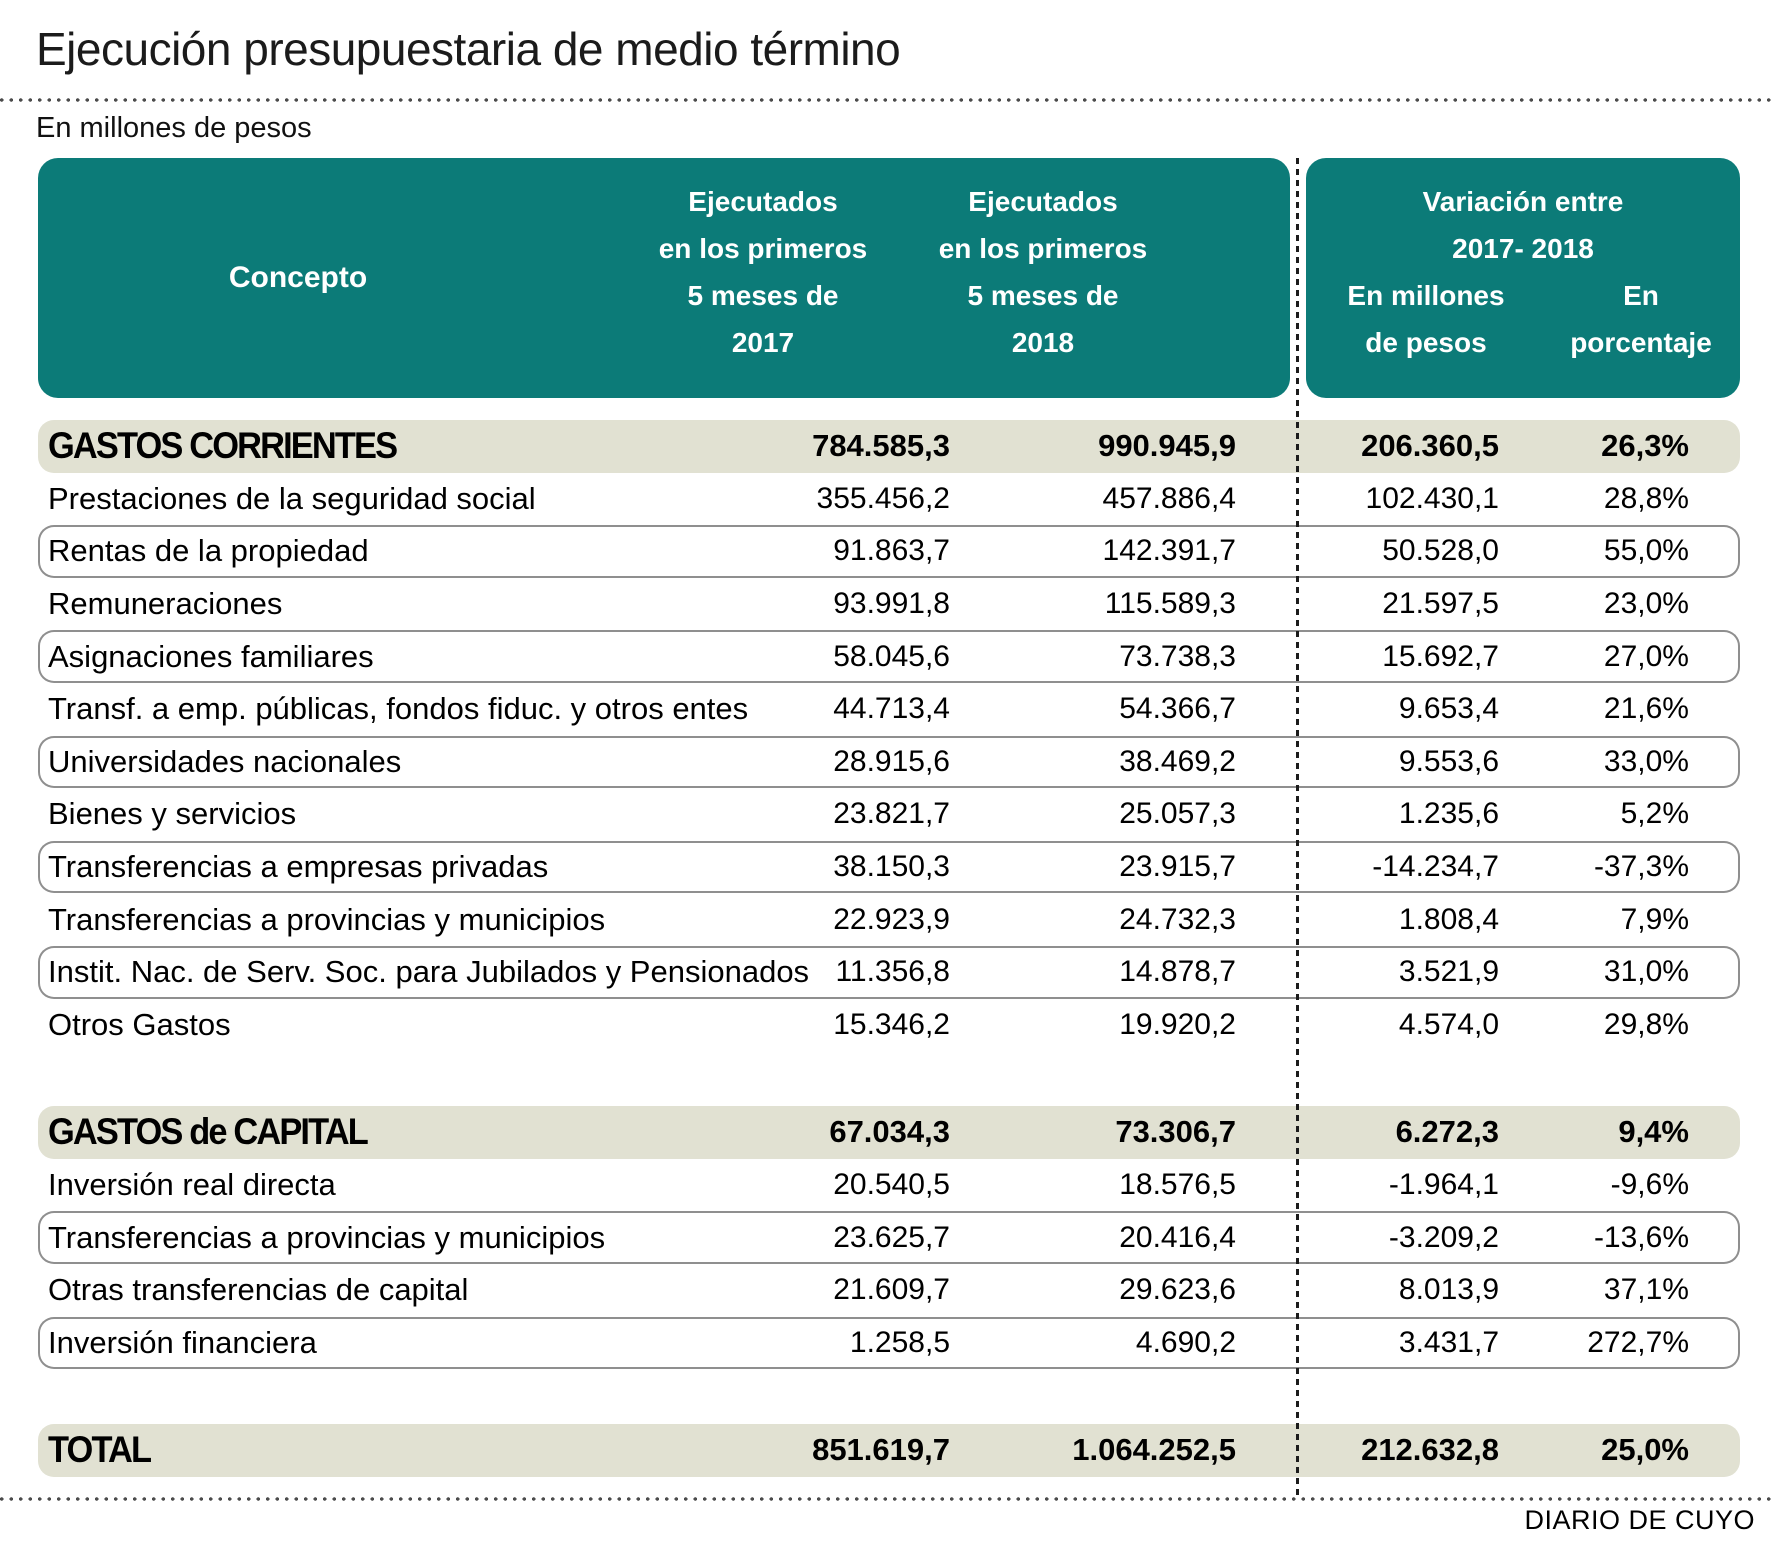 Image resolution: width=1775 pixels, height=1546 pixels. What do you see at coordinates (327, 1237) in the screenshot?
I see `row-label: Transferencias a provincias y municipios` at bounding box center [327, 1237].